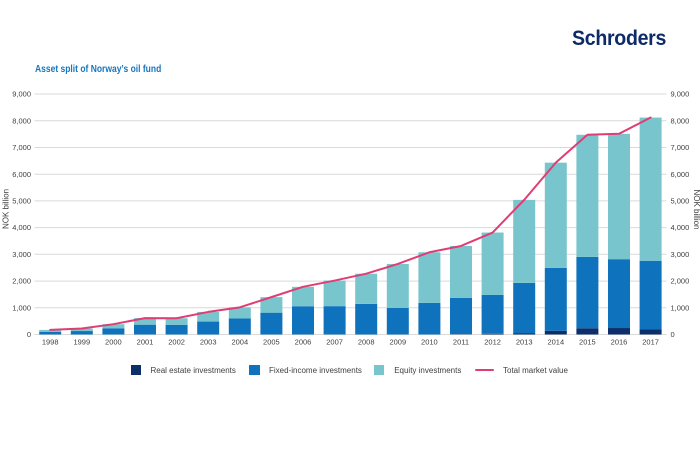 The image size is (700, 456). Describe the element at coordinates (303, 342) in the screenshot. I see `svg-text: 2006` at that location.